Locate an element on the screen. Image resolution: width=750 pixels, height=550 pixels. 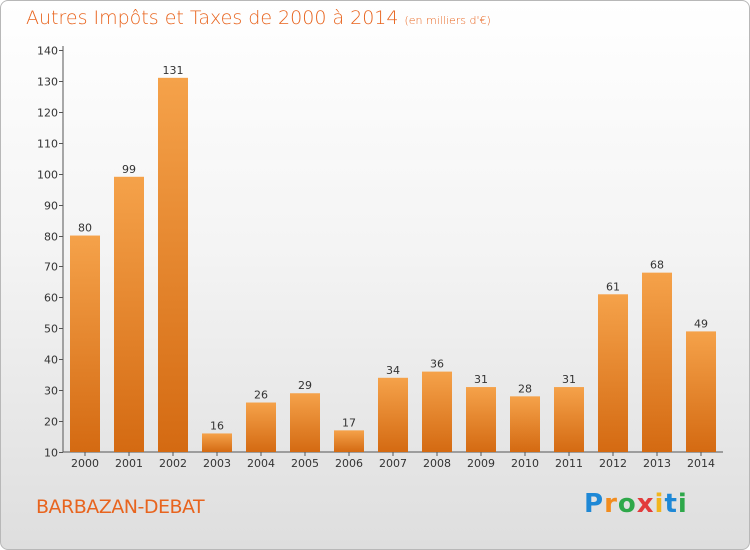
x-tick-label: 2006 is located at coordinates (349, 463).